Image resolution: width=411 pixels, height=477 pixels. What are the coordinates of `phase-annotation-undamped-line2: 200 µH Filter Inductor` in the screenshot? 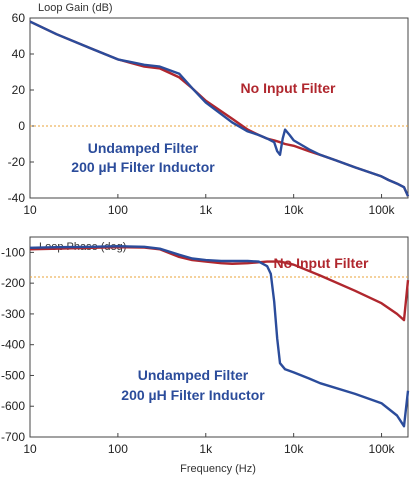 It's located at (193, 395).